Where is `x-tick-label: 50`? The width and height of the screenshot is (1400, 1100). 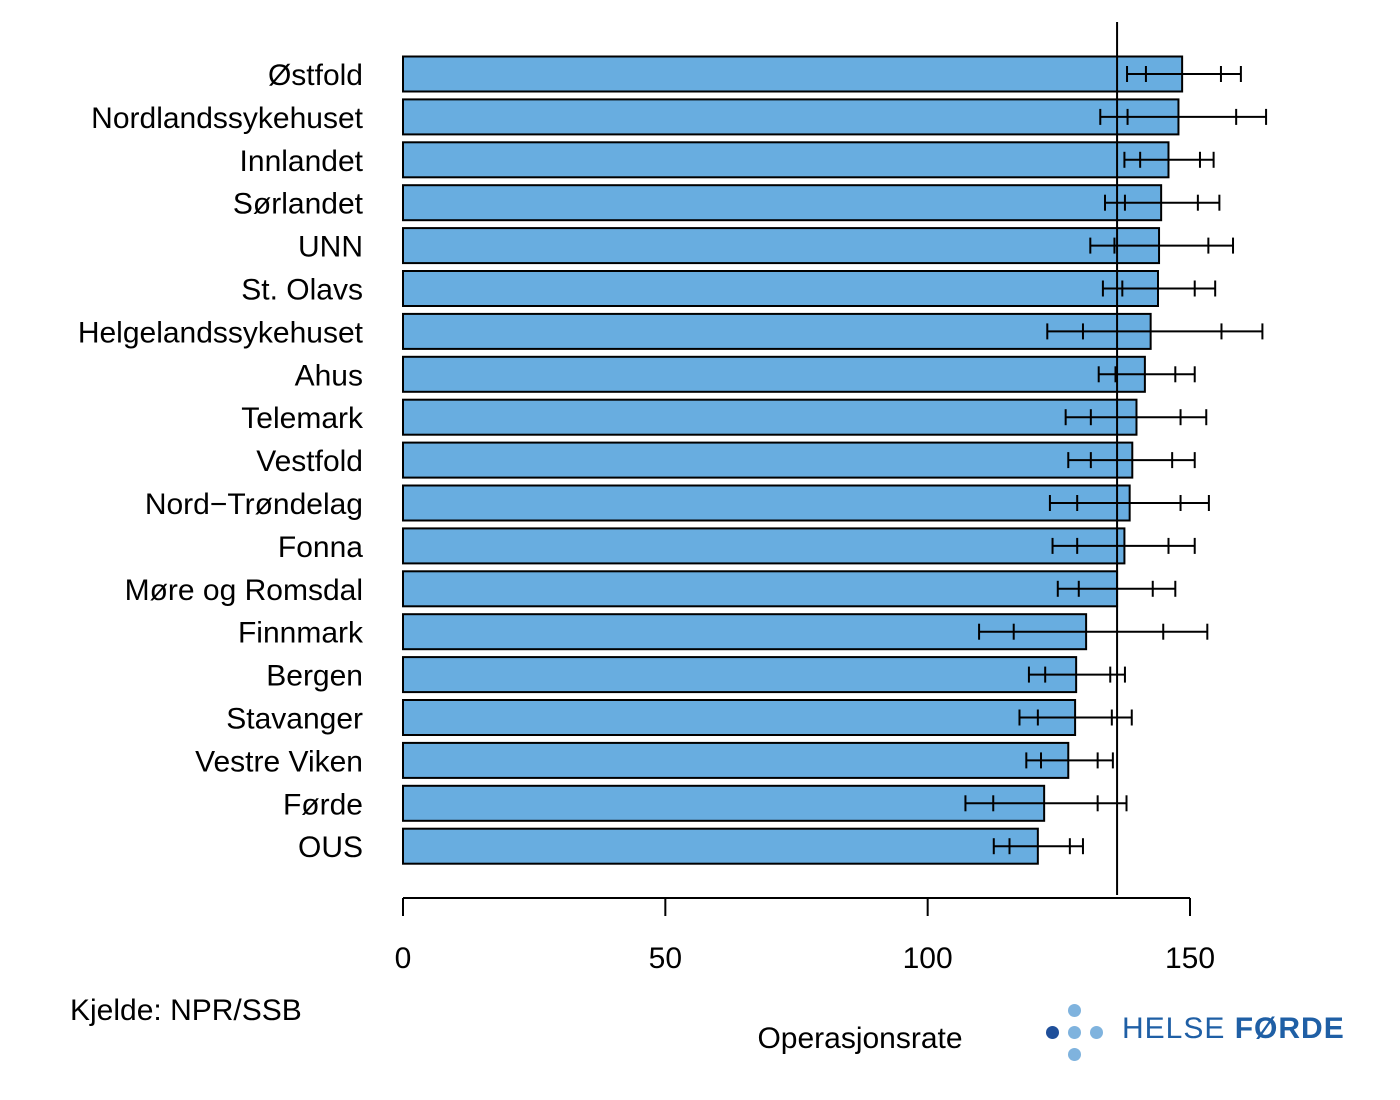
x-tick-label: 50 is located at coordinates (665, 958).